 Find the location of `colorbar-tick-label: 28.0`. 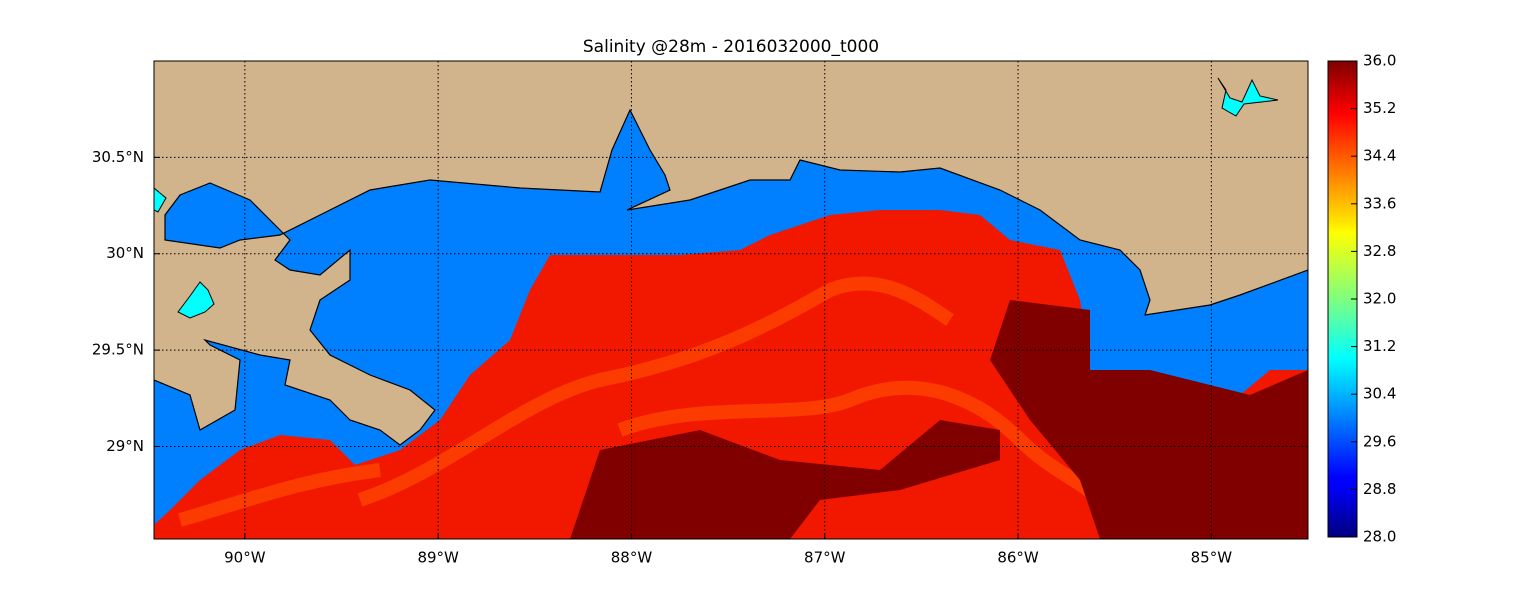

colorbar-tick-label: 28.0 is located at coordinates (1379, 537).